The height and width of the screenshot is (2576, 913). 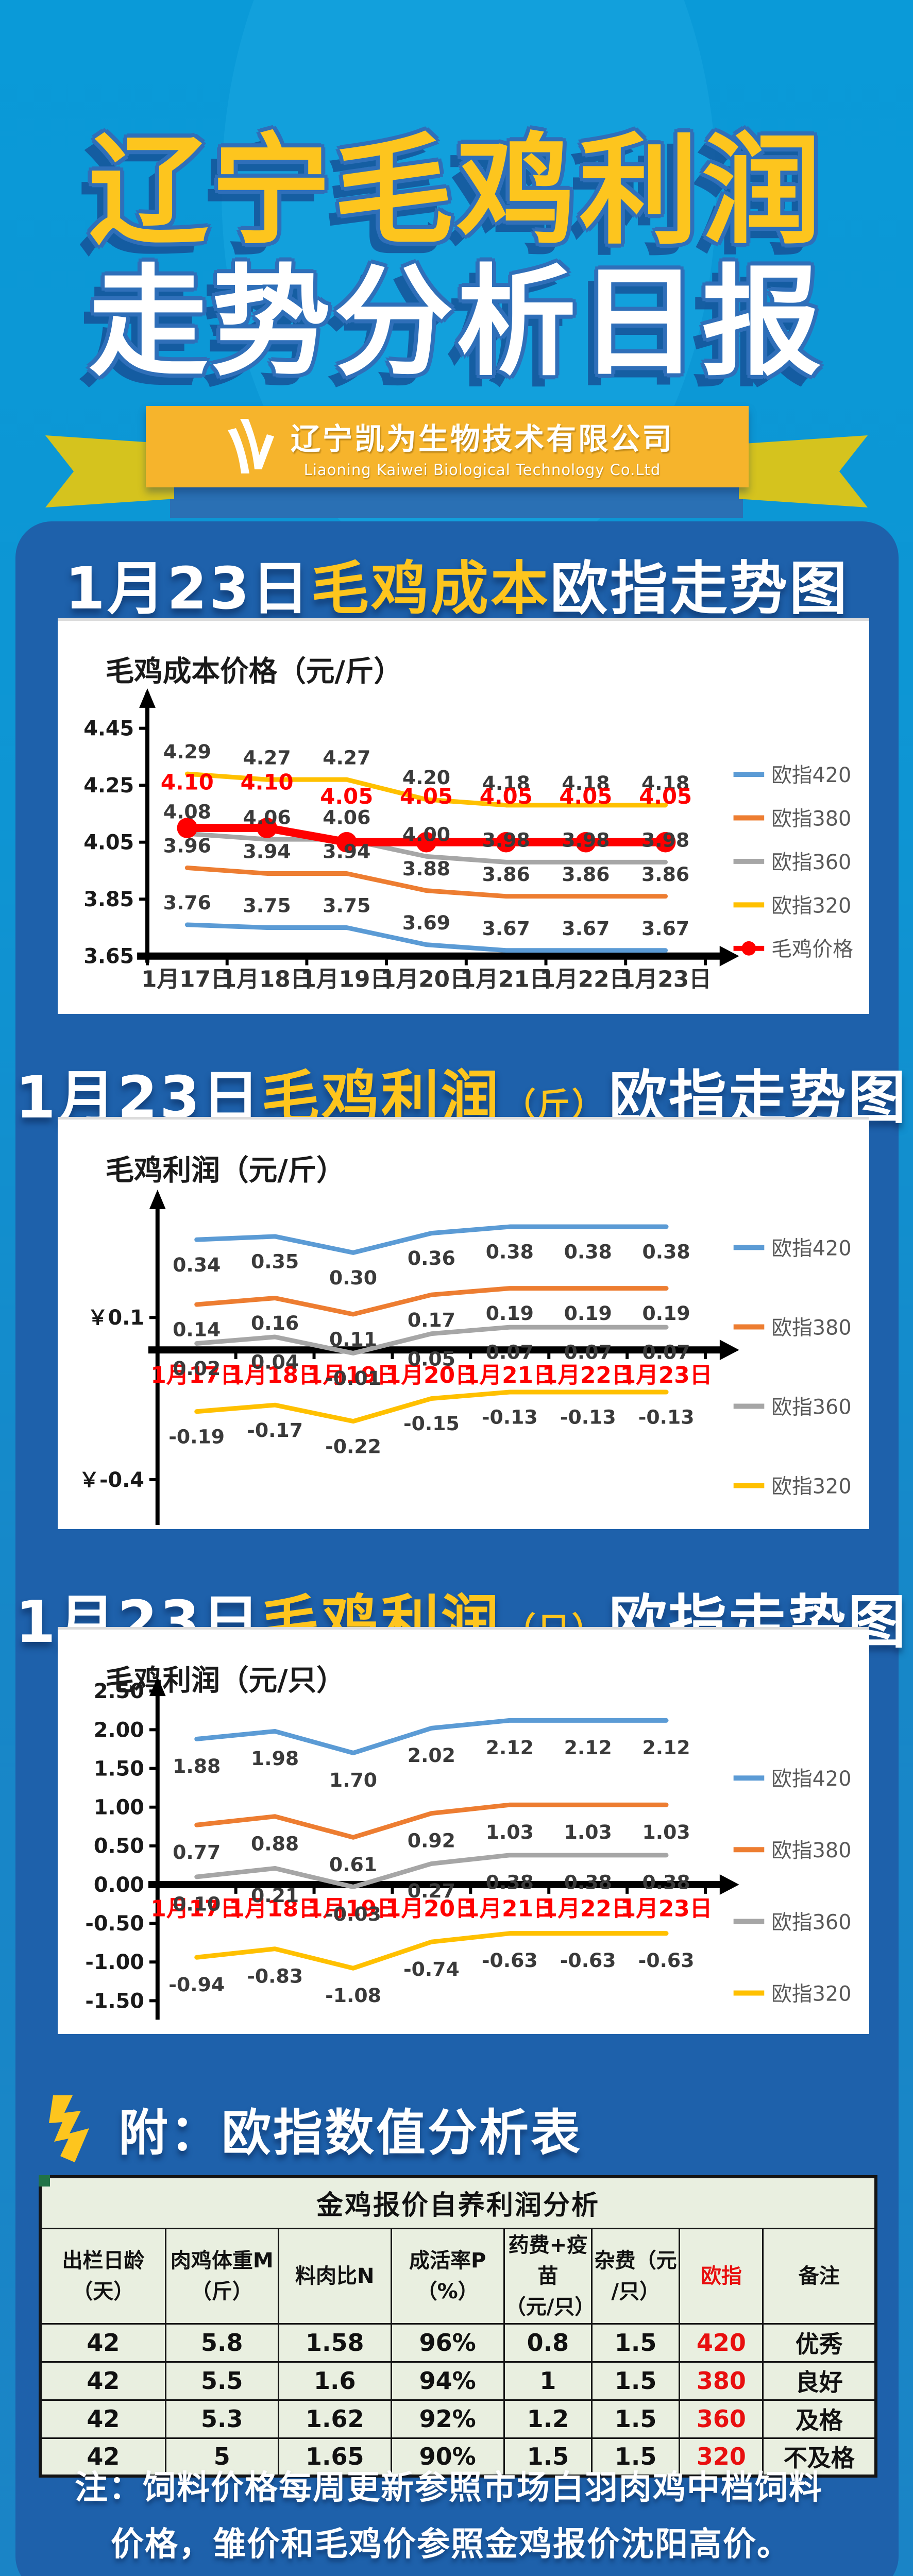 I want to click on data-label: -0.83, so click(x=275, y=1975).